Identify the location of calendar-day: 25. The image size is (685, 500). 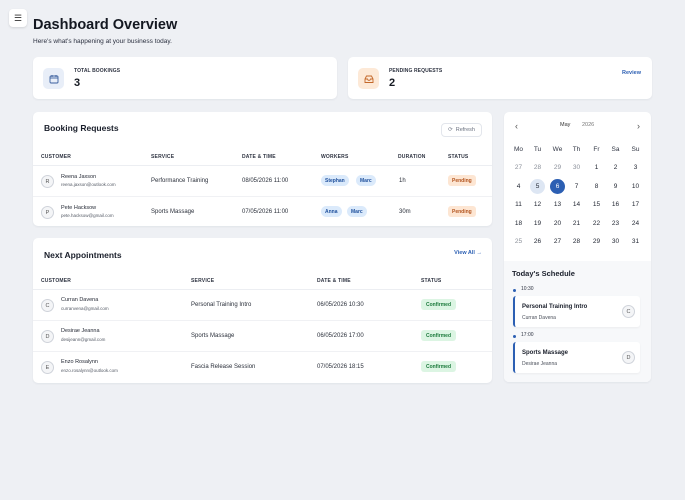
(518, 241).